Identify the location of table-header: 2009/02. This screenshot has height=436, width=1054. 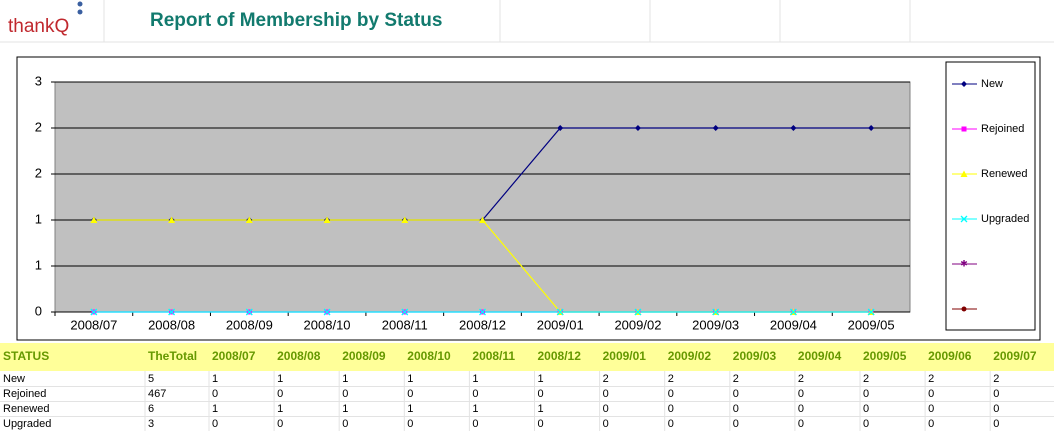
(690, 356).